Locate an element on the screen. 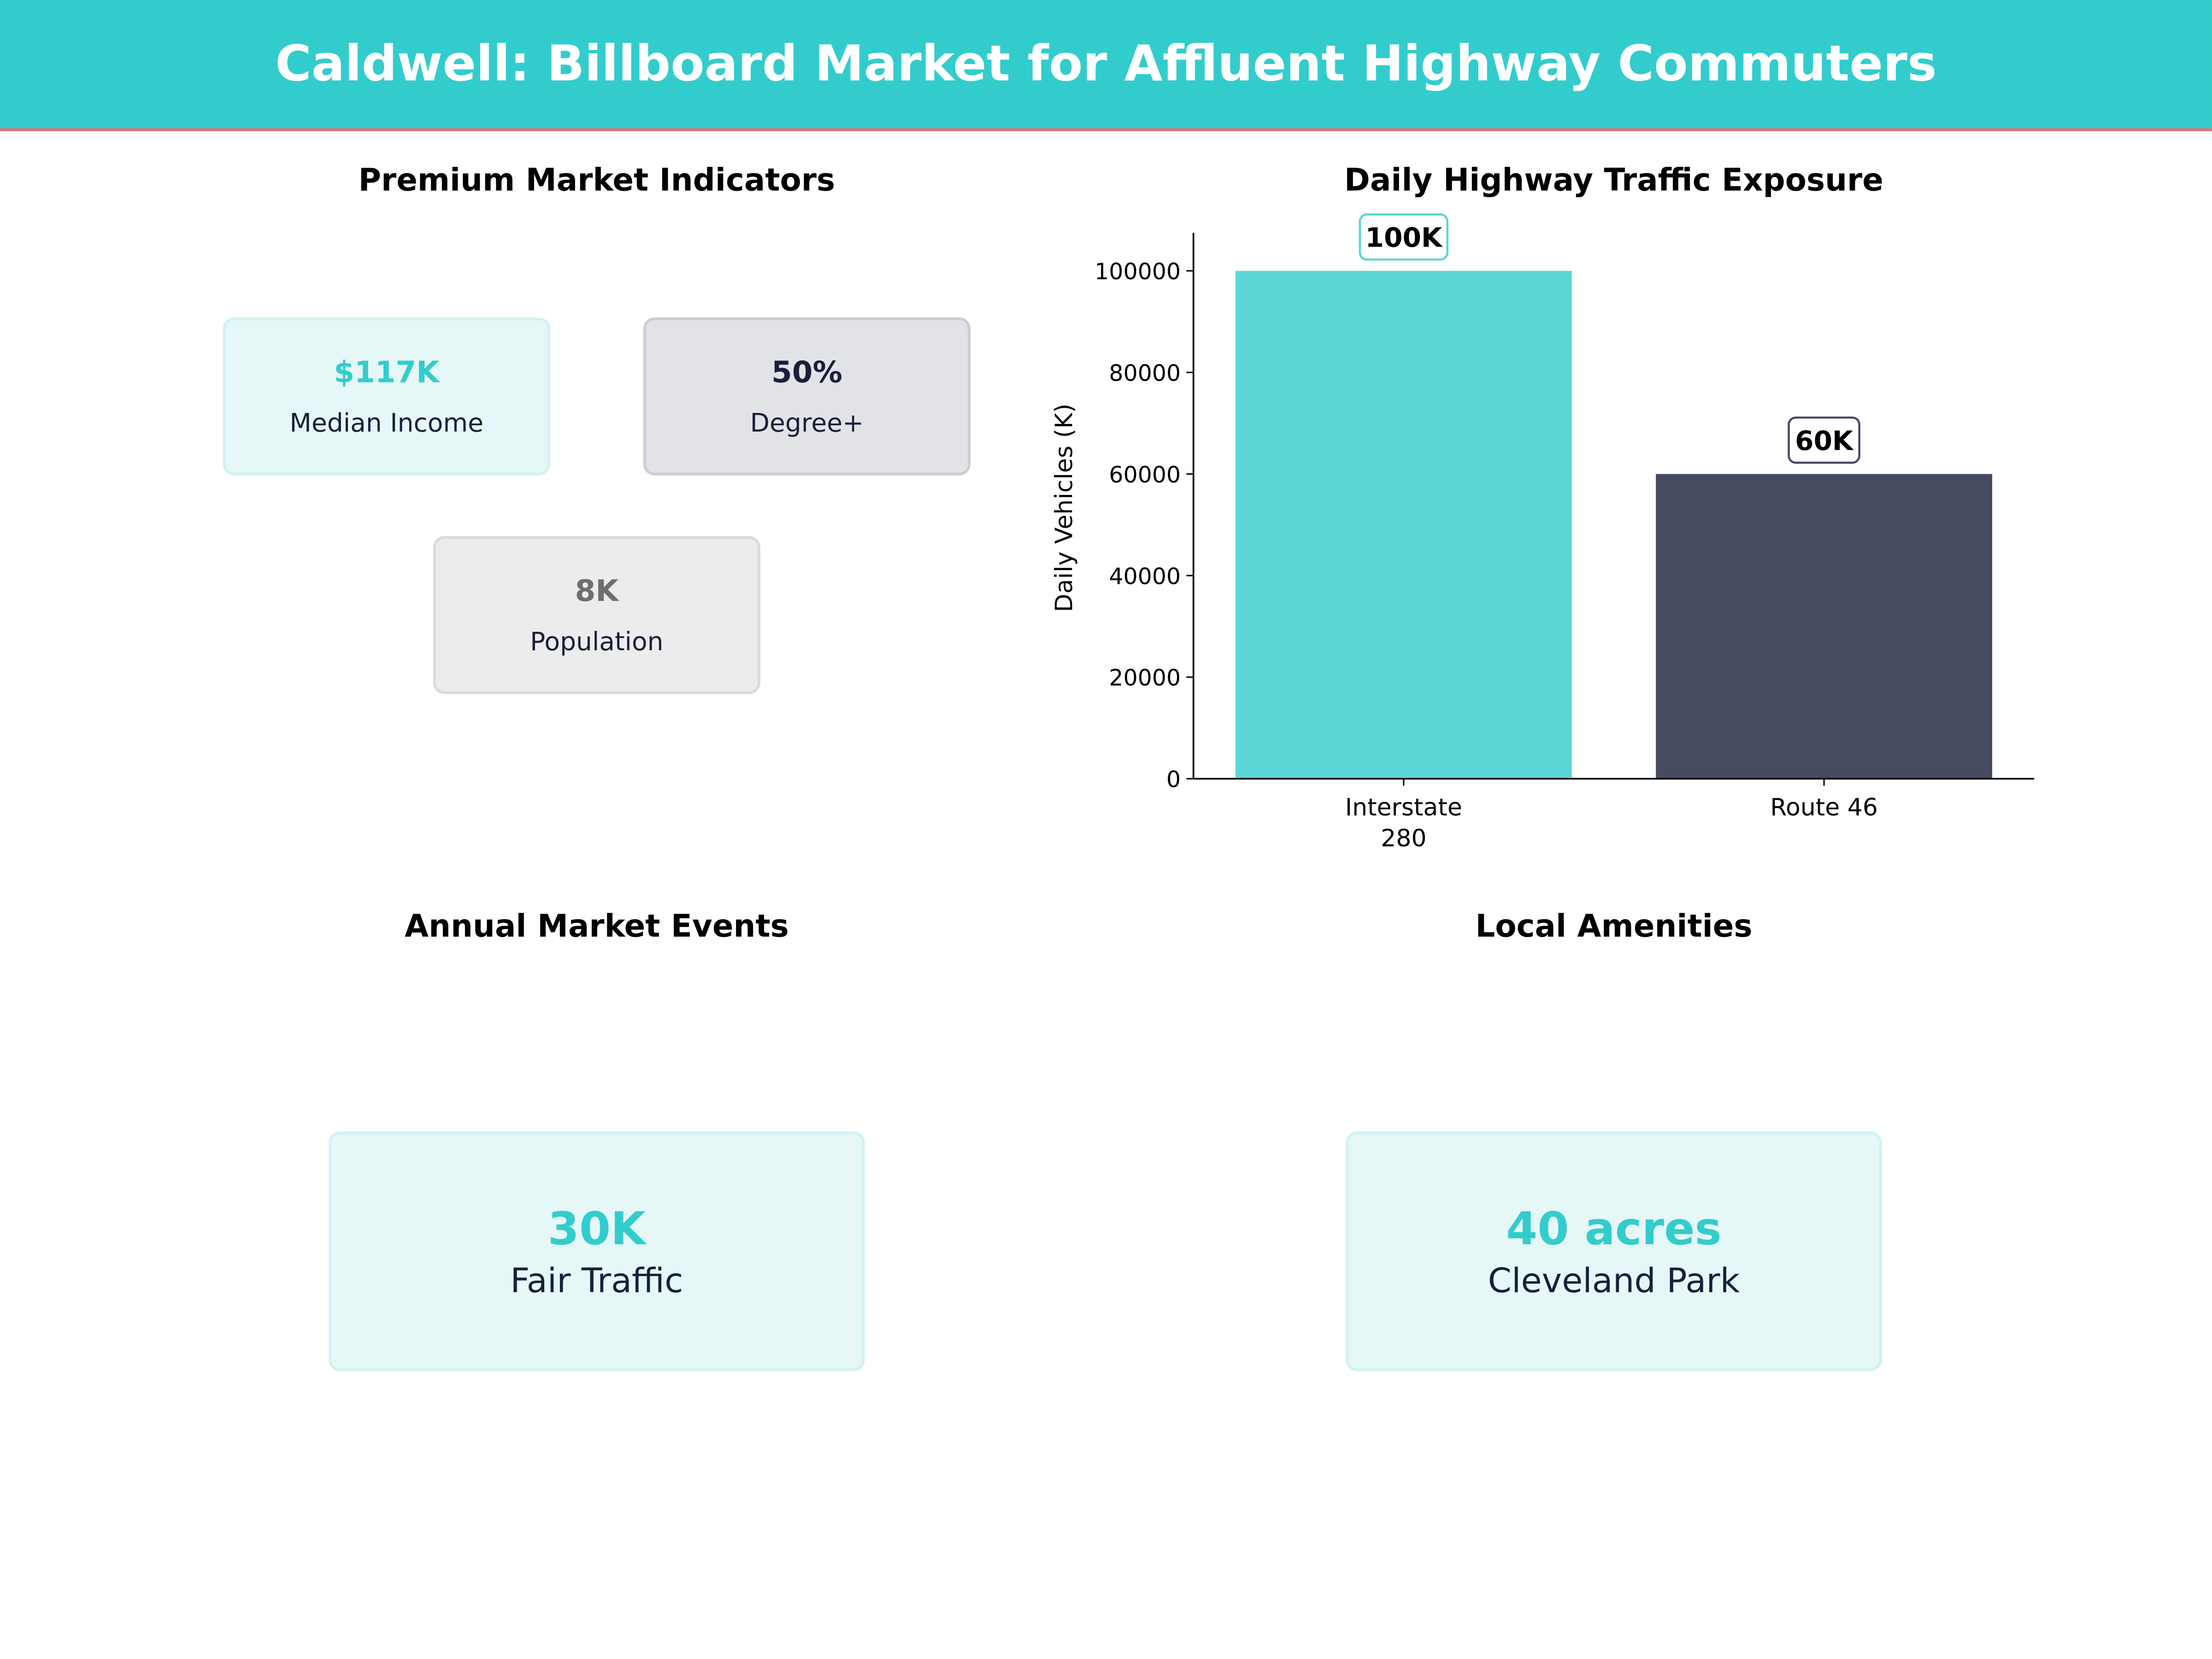 The image size is (2212, 1659). degree-card: 50% Degree+ is located at coordinates (807, 396).